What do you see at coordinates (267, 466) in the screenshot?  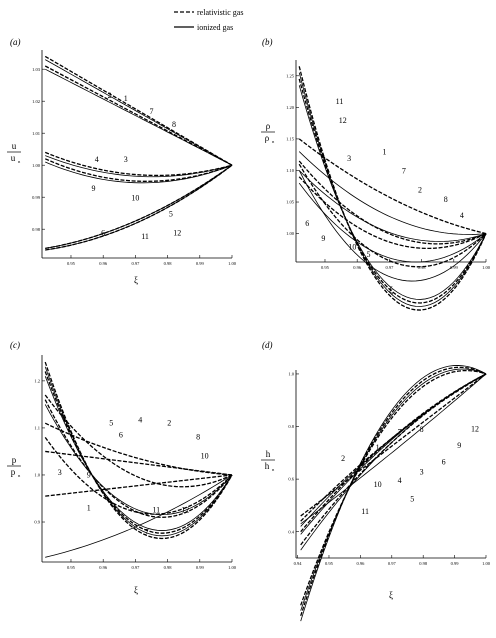 I see `y-axis-label-denominator: h` at bounding box center [267, 466].